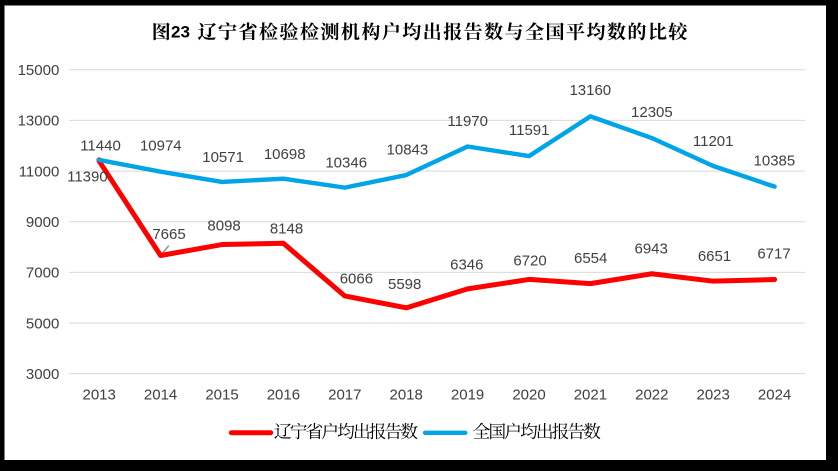 This screenshot has height=471, width=838. I want to click on svg-text: 7665, so click(168, 234).